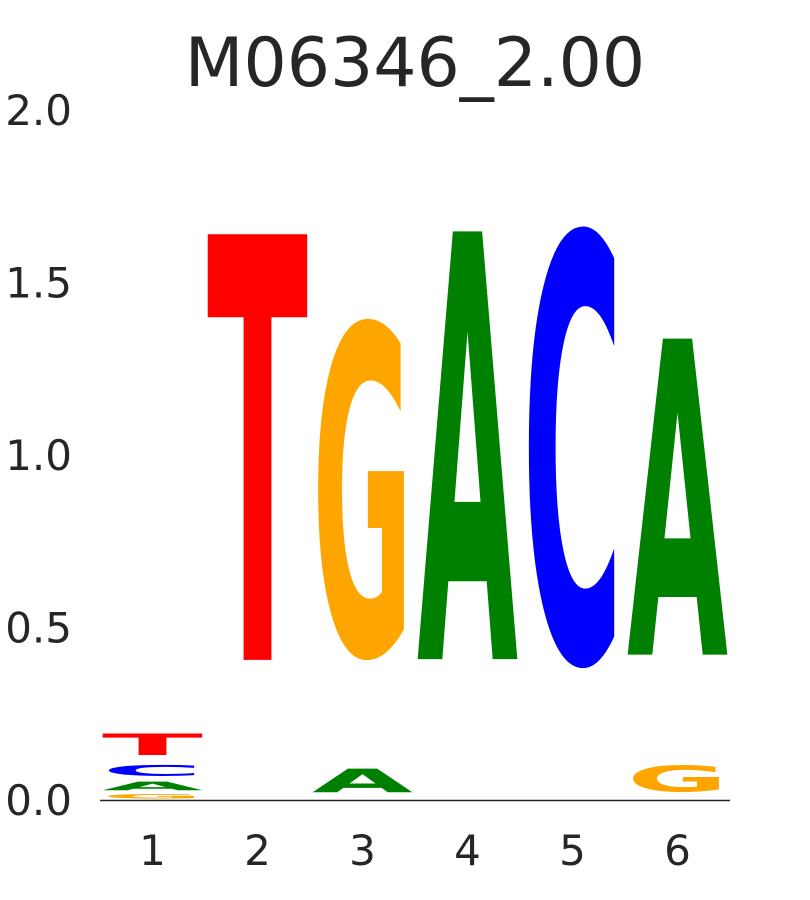 The height and width of the screenshot is (900, 810). Describe the element at coordinates (257, 850) in the screenshot. I see `x-tick-label: 2` at that location.